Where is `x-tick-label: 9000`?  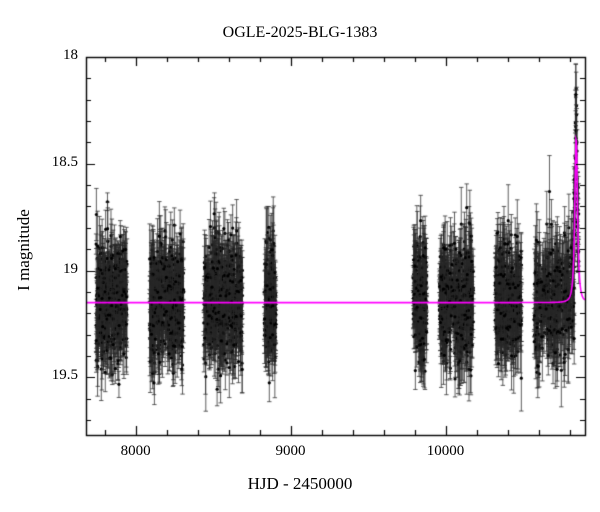
x-tick-label: 9000 is located at coordinates (290, 451).